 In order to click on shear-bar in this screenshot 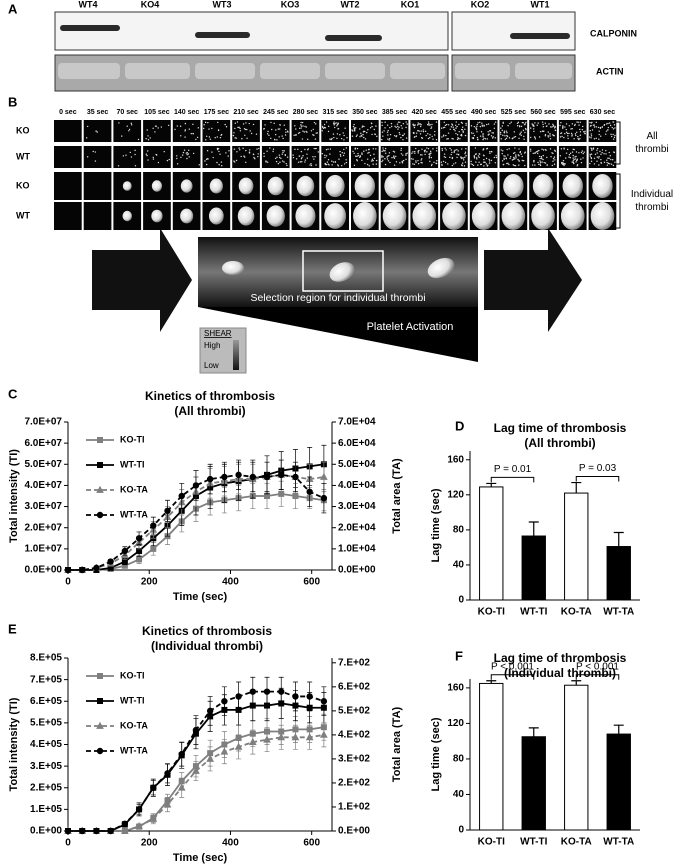, I will do `click(236, 355)`.